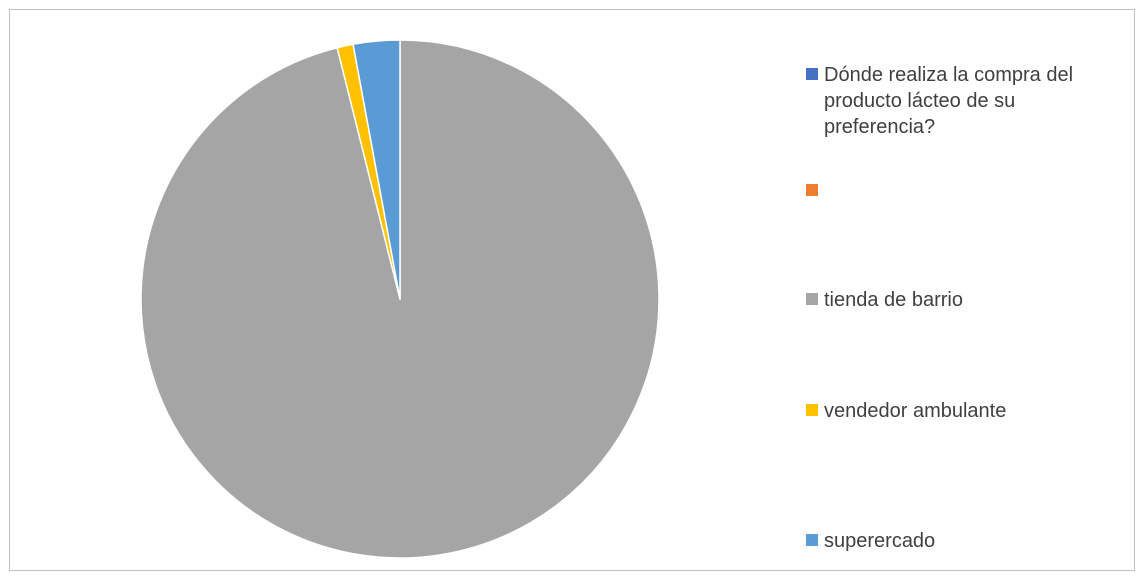 The width and height of the screenshot is (1145, 581). I want to click on legend-item-superercado: superercado, so click(960, 541).